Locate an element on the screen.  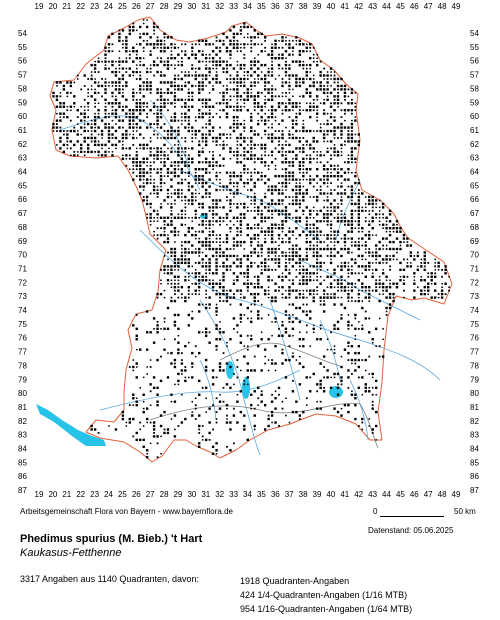
y-tick-right: 70 is located at coordinates (474, 255).